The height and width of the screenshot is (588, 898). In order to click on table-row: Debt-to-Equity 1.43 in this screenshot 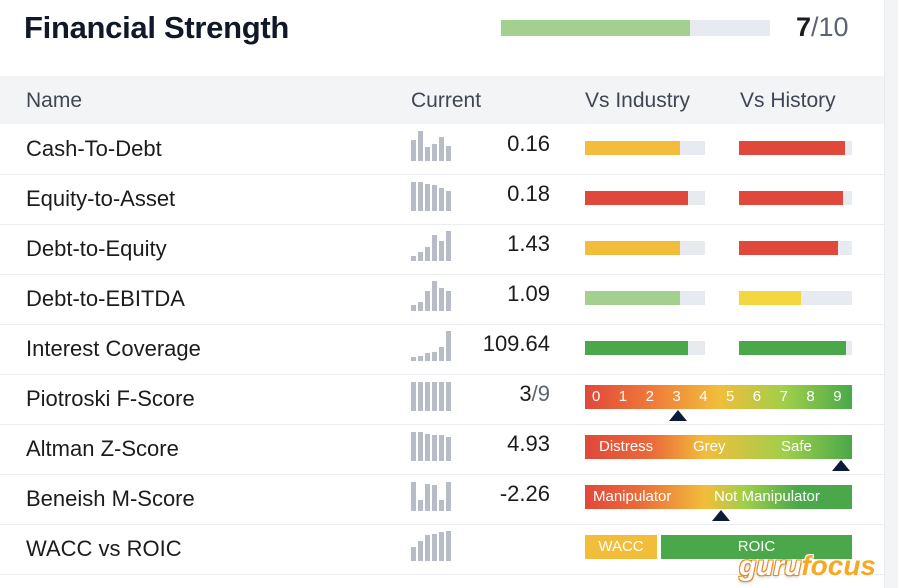, I will do `click(442, 249)`.